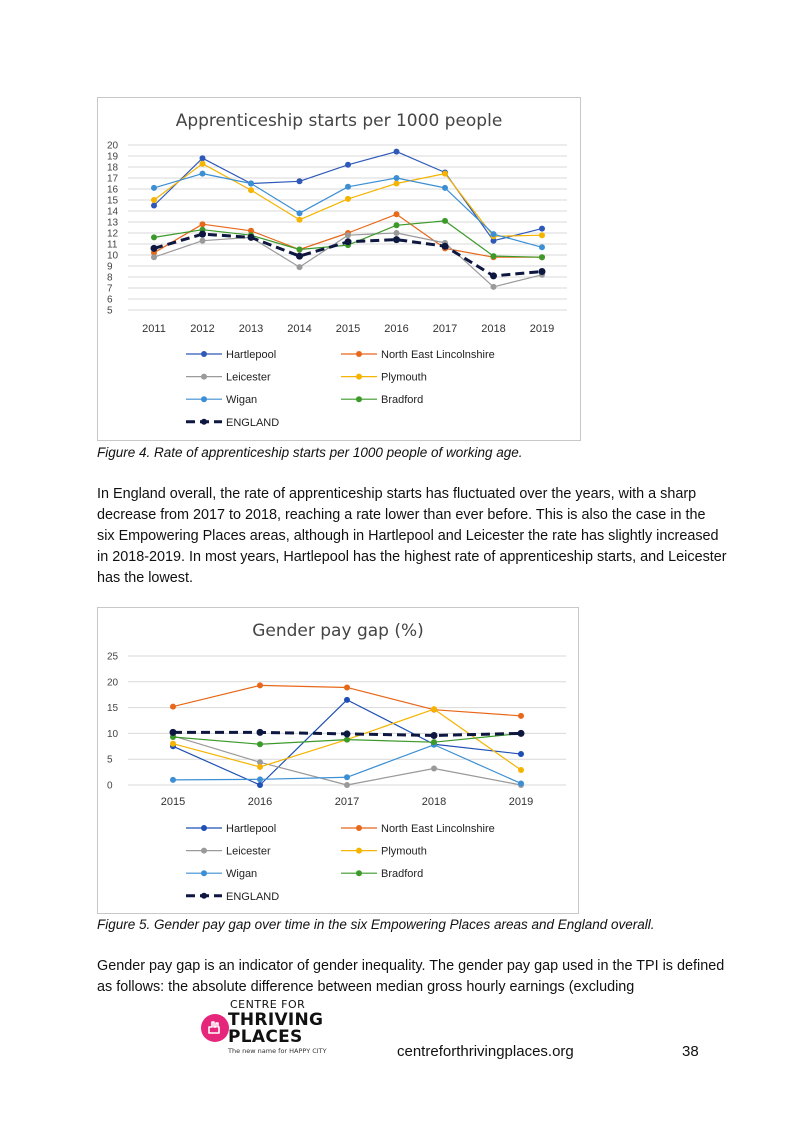  I want to click on legend-label-hartlepool: Hartlepool, so click(251, 829).